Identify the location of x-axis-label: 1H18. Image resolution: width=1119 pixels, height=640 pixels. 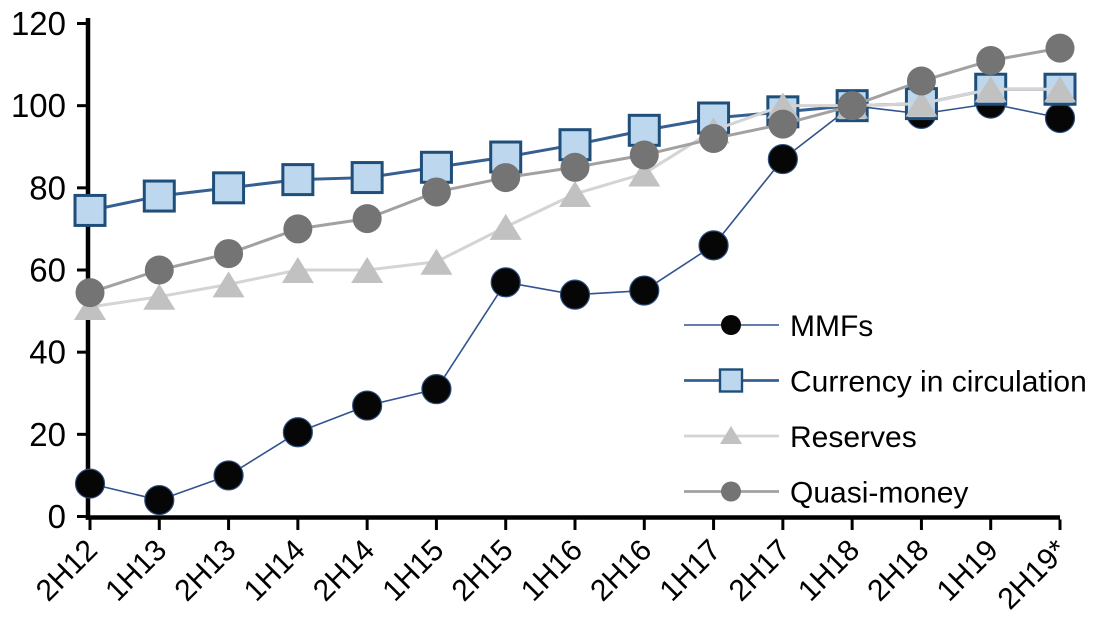
(829, 571).